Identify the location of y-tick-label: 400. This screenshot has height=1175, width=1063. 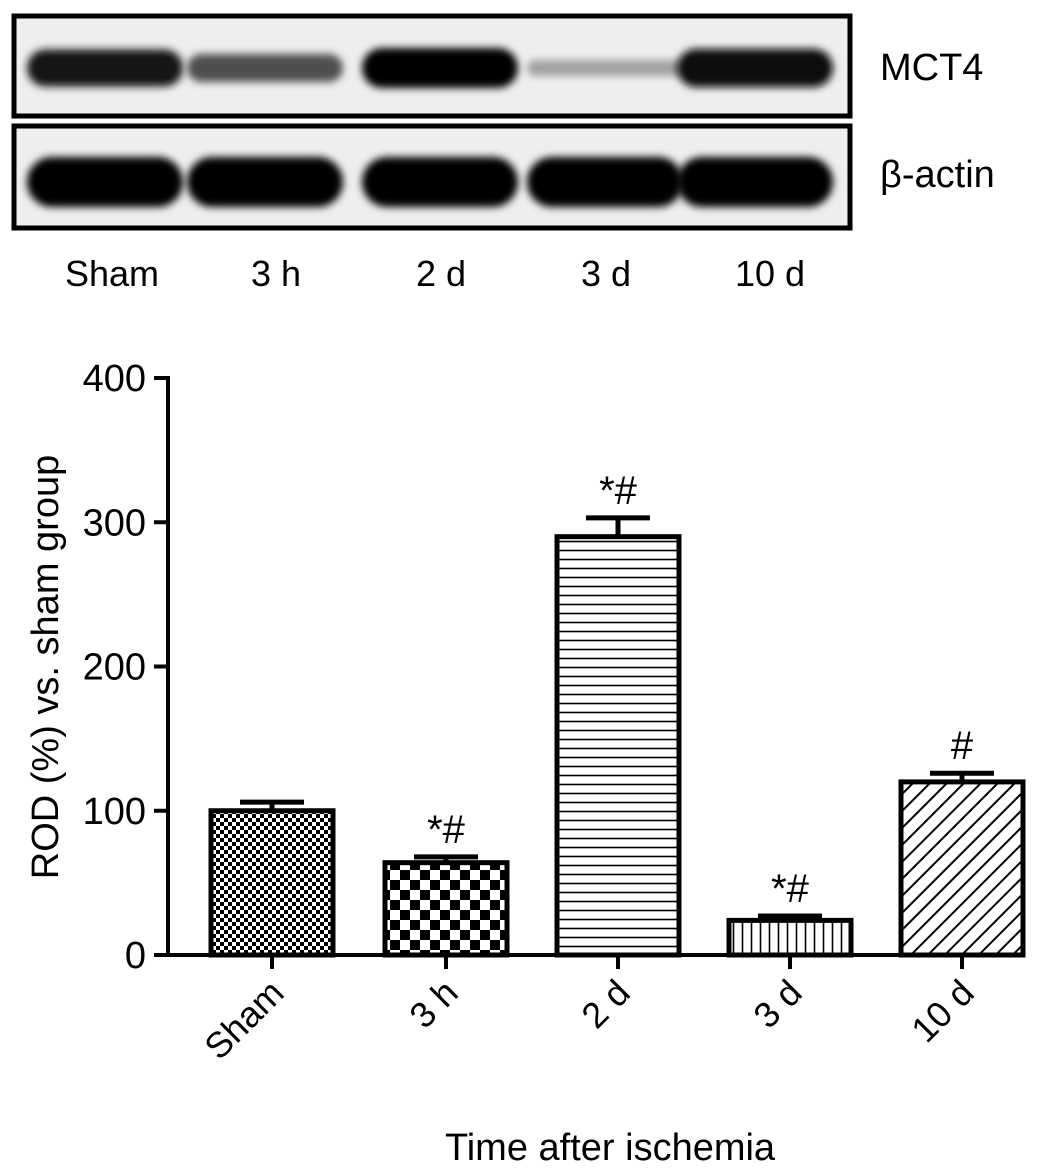
(114, 379).